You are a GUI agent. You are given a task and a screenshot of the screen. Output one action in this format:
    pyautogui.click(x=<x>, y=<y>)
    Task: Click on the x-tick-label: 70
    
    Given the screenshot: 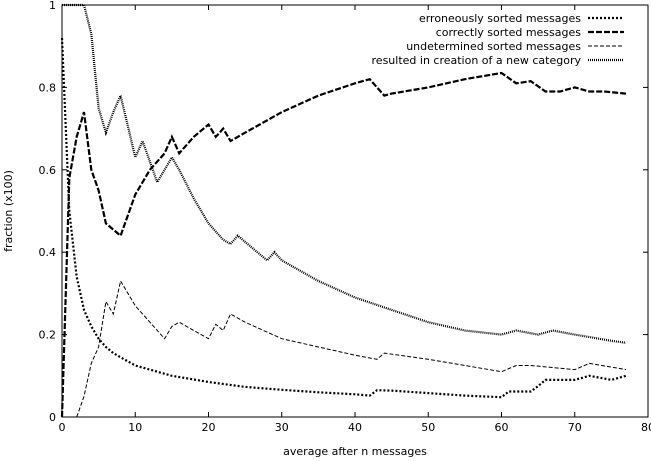 What is the action you would take?
    pyautogui.click(x=575, y=427)
    